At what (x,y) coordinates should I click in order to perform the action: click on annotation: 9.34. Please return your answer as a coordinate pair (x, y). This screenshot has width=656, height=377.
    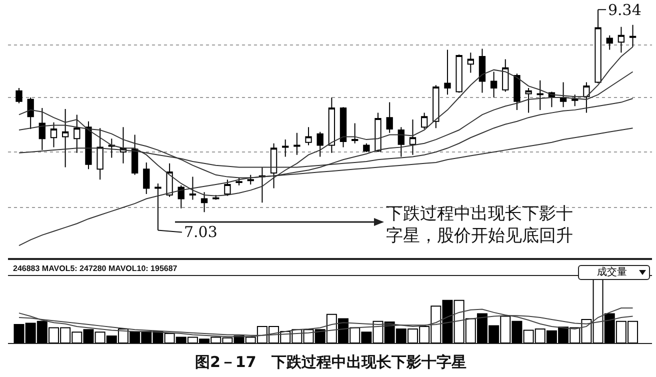
    Looking at the image, I should click on (625, 10).